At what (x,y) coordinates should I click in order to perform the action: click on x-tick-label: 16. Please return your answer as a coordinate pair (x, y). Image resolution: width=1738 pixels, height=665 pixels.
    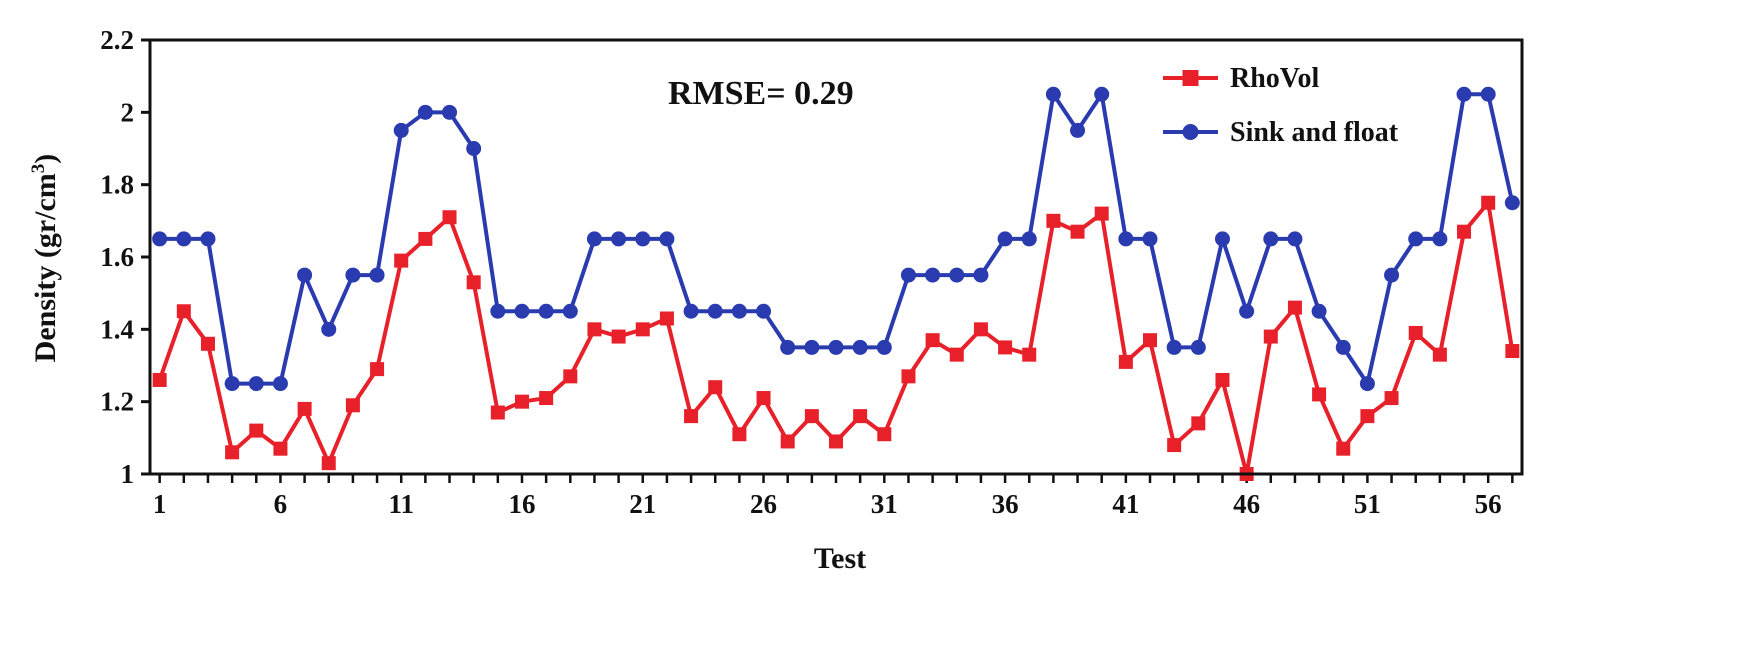
    Looking at the image, I should click on (521, 504).